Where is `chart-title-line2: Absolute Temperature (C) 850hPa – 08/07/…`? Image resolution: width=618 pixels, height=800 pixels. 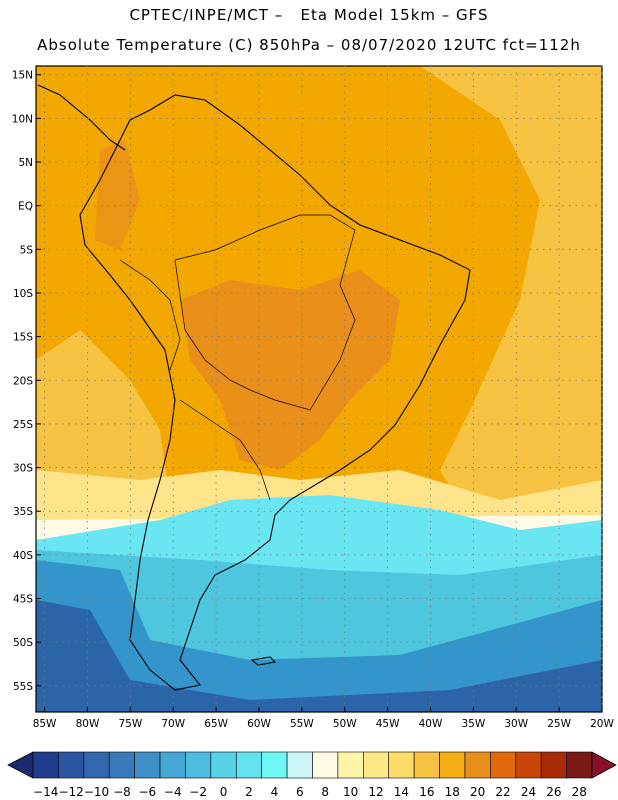 chart-title-line2: Absolute Temperature (C) 850hPa – 08/07/… is located at coordinates (309, 45).